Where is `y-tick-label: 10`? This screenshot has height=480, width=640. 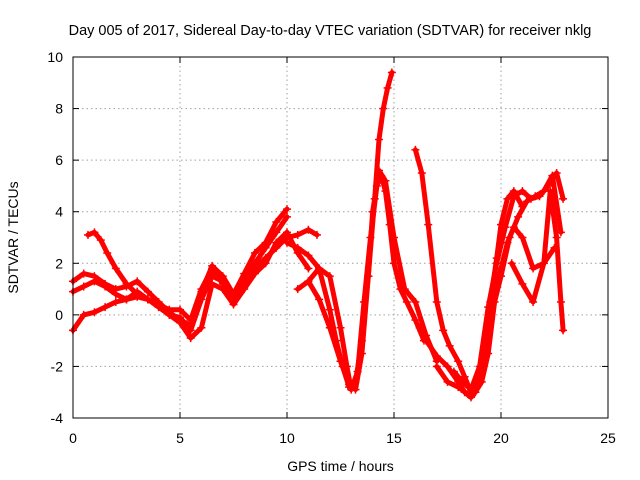
y-tick-label: 10 is located at coordinates (55, 57).